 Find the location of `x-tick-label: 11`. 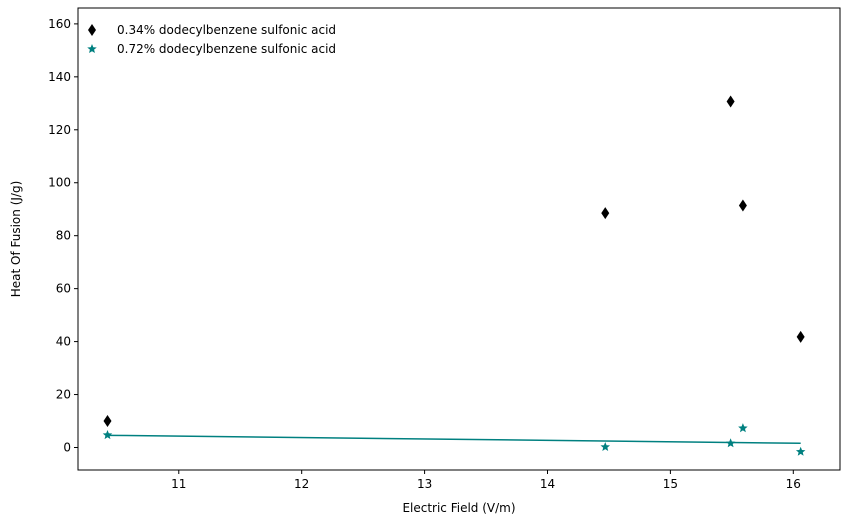

x-tick-label: 11 is located at coordinates (178, 484).